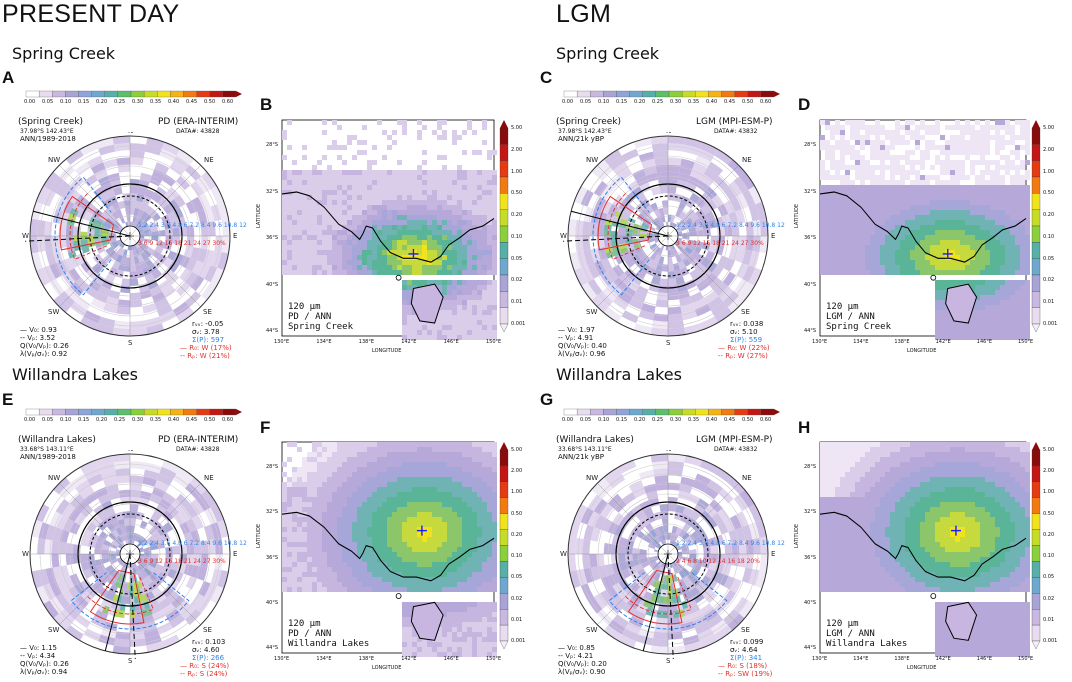 The image size is (1072, 682). I want to click on map-colorbar-tick: 0.01, so click(516, 302).